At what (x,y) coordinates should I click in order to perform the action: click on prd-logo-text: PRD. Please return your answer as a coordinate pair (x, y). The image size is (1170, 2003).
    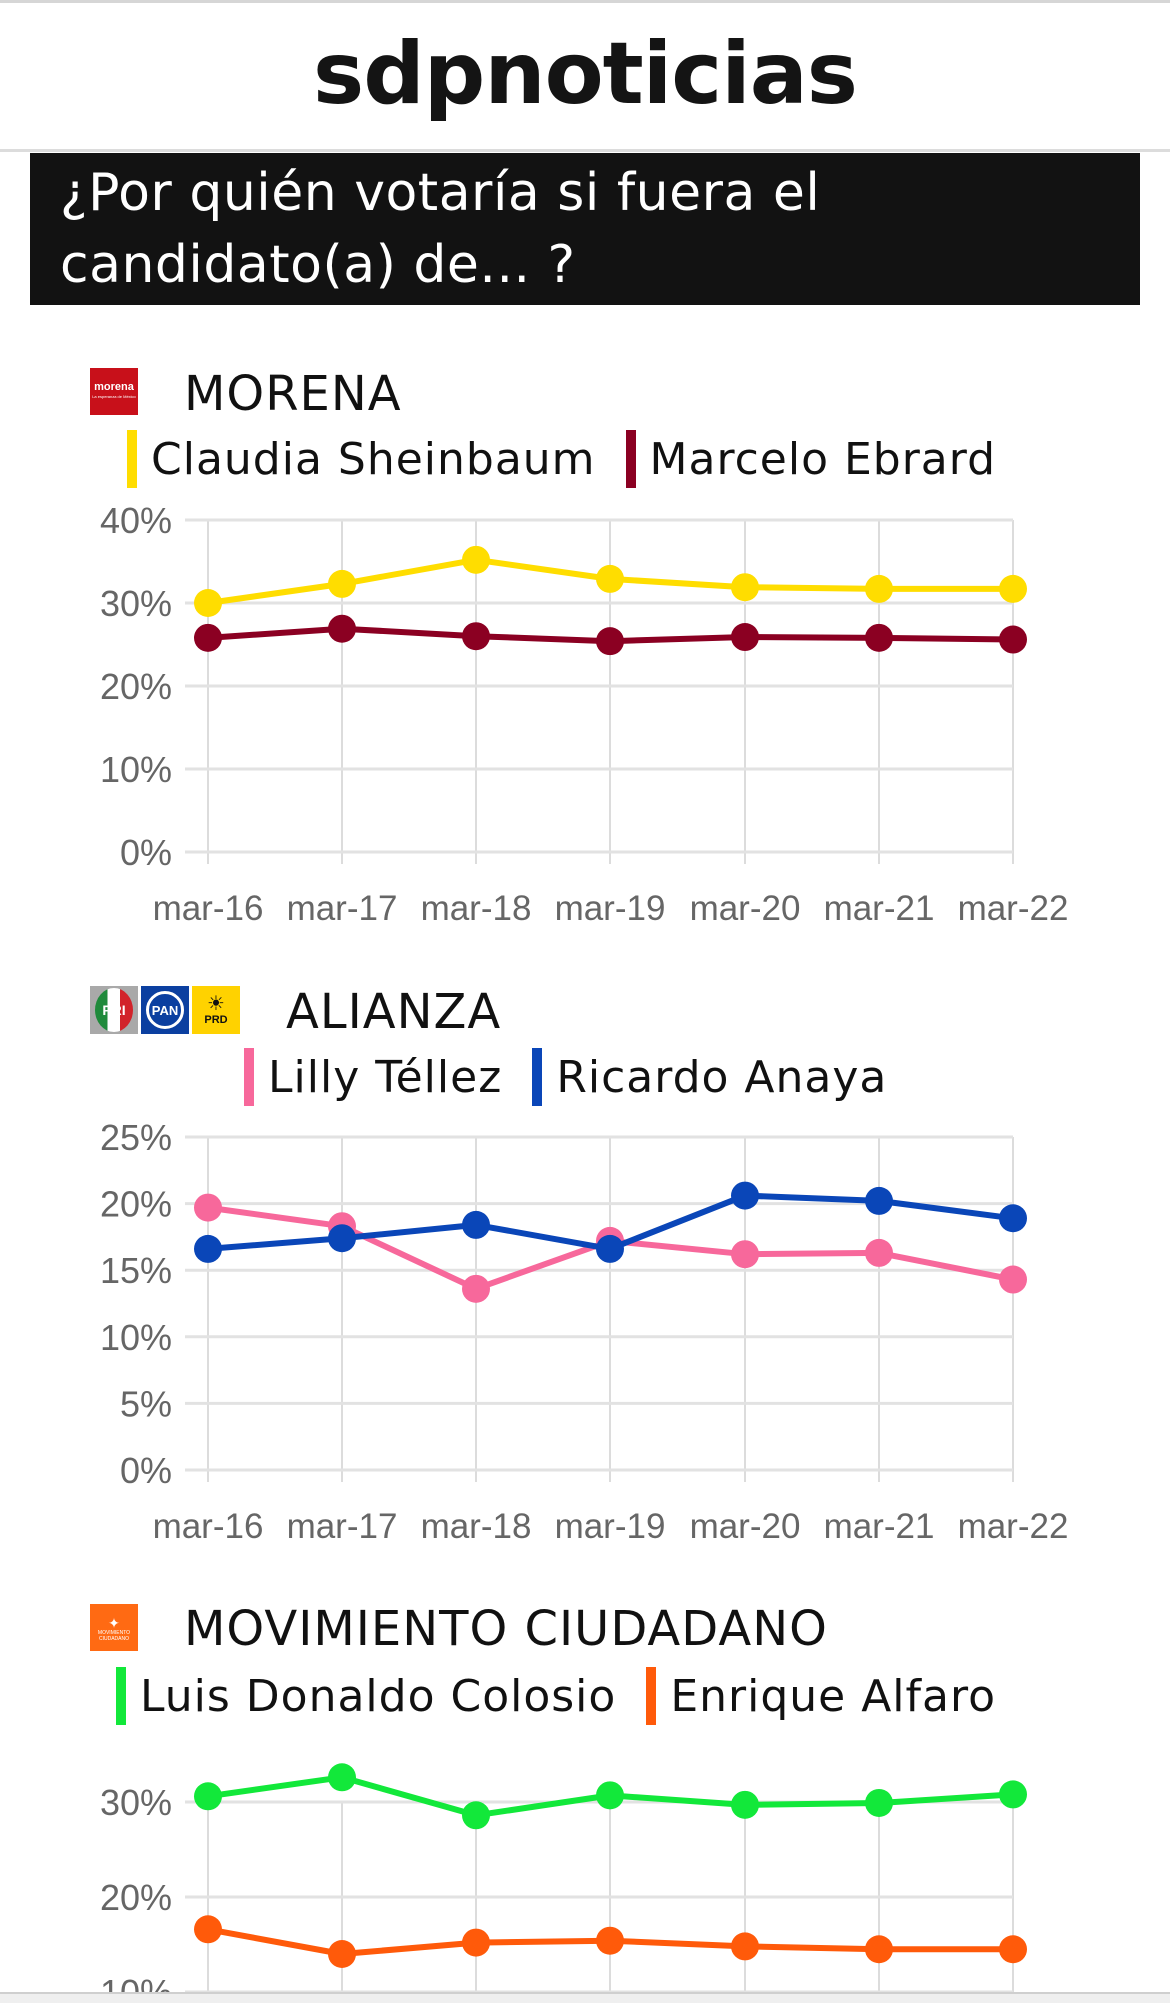
    Looking at the image, I should click on (216, 1020).